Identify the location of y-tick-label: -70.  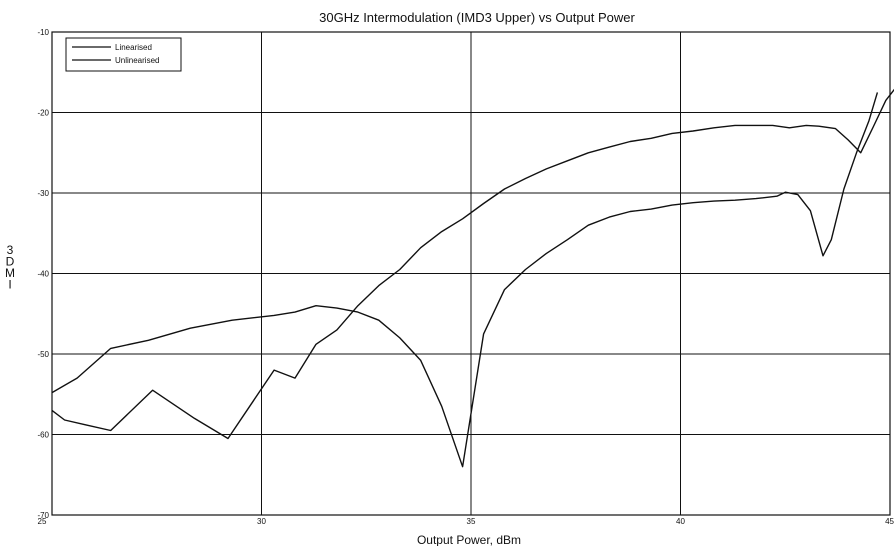
(43, 515).